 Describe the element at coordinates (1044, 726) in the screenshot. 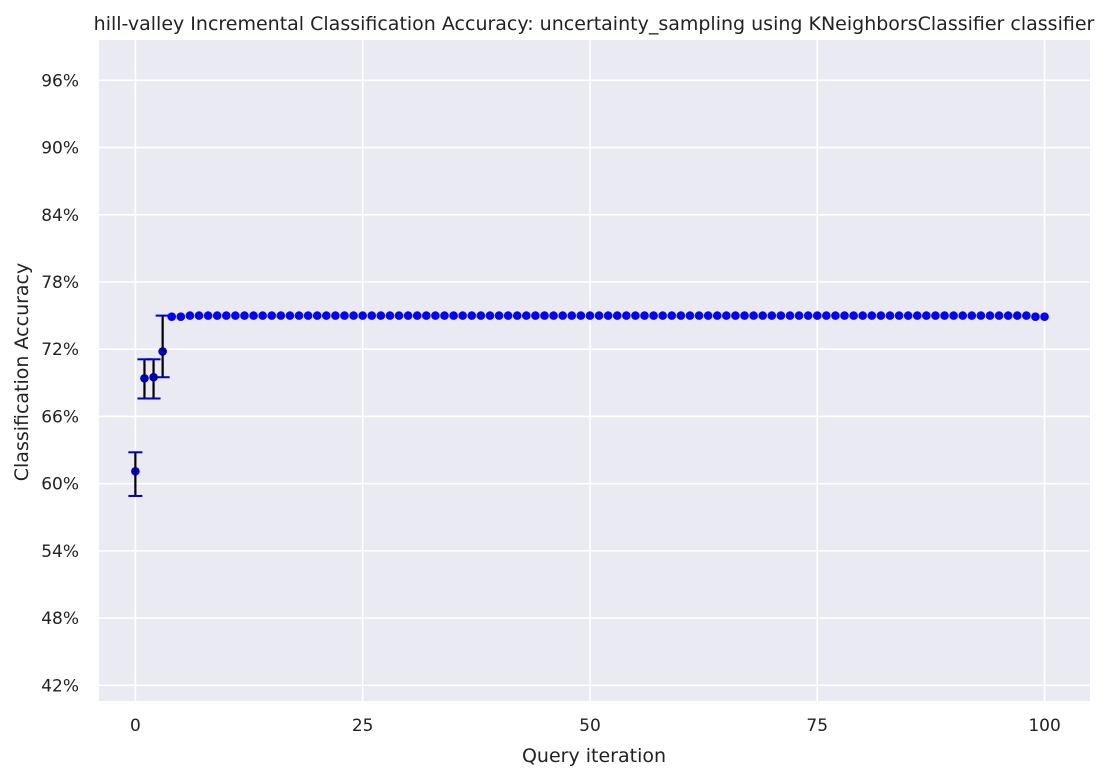

I see `x-tick-label: 100` at that location.